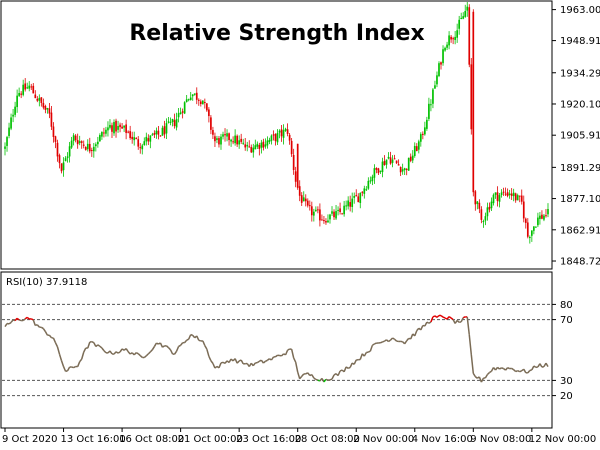  Describe the element at coordinates (276, 33) in the screenshot. I see `chart-title: Relative Strength Index` at that location.